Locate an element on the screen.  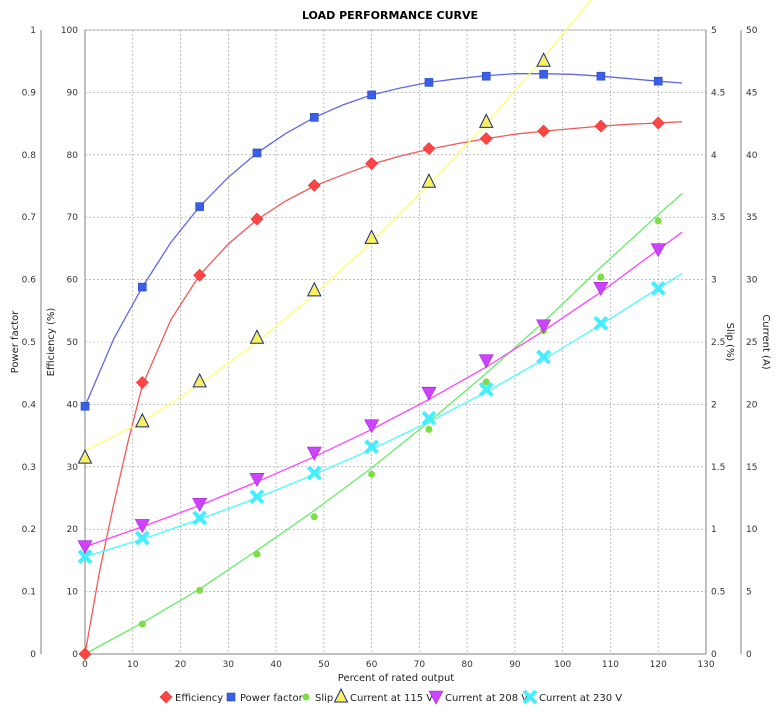
x-tick-label: 110 is located at coordinates (610, 665).